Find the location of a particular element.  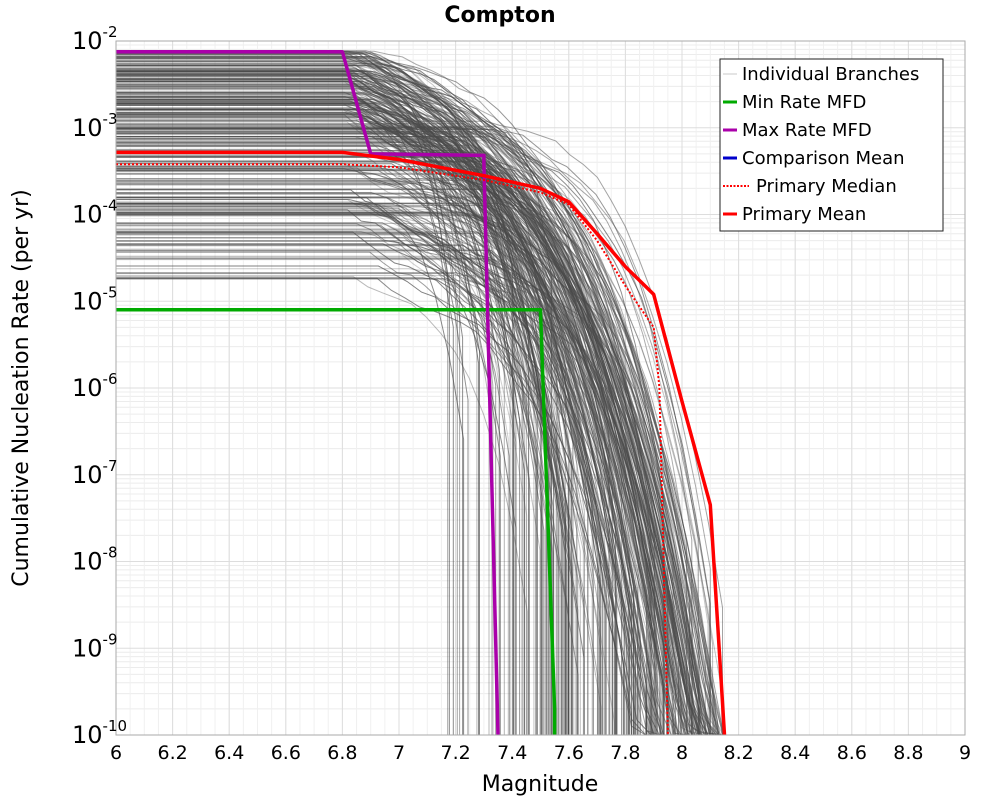

y-tick-label: 10⁻⁹ is located at coordinates (95, 646).